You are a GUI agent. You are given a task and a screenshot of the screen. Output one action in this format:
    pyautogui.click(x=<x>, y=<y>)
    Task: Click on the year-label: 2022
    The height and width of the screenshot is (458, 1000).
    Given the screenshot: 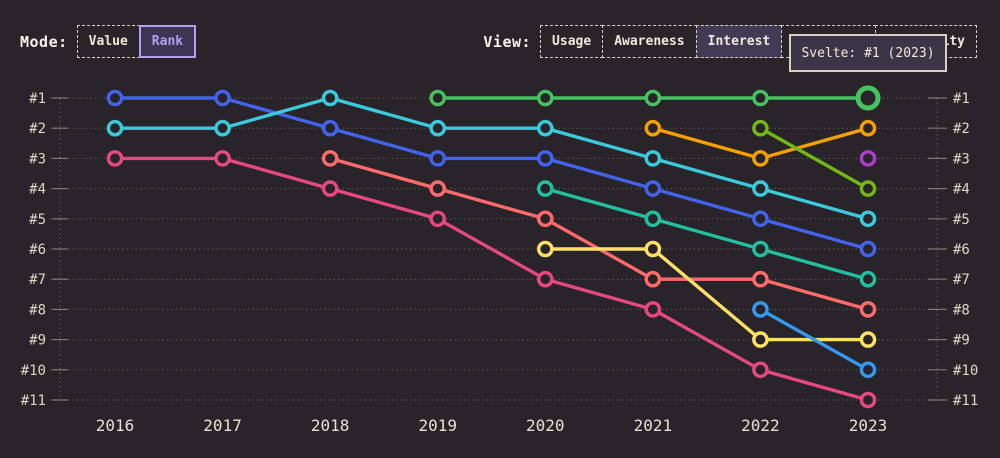 What is the action you would take?
    pyautogui.click(x=760, y=425)
    